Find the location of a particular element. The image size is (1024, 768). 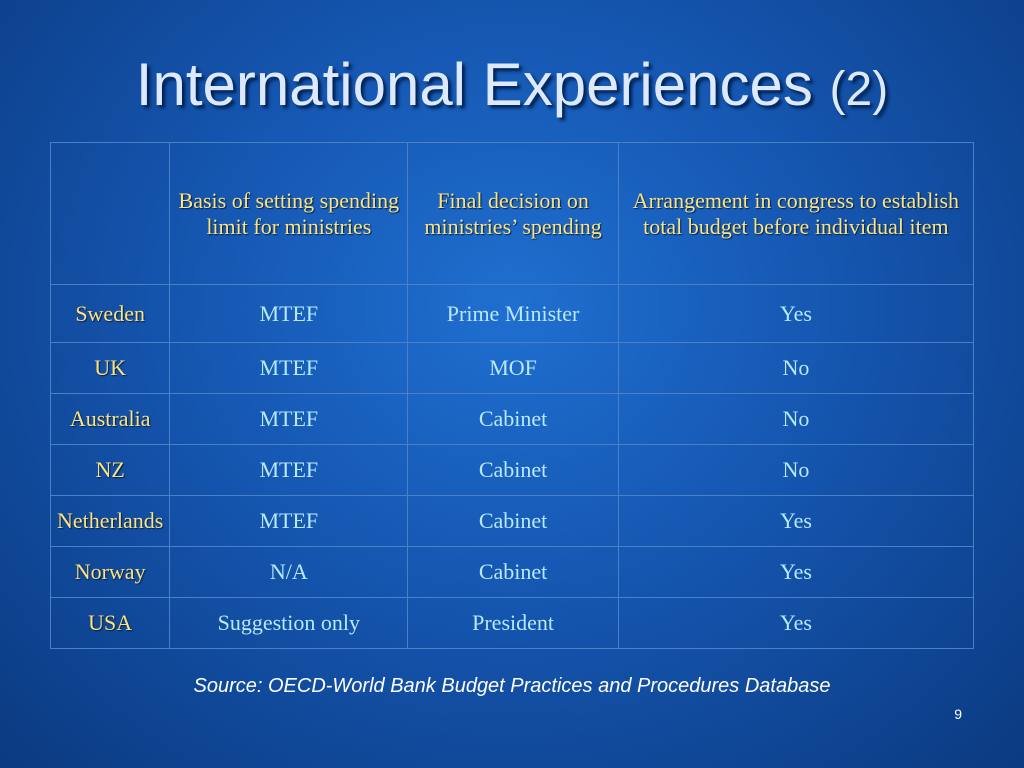

title-suffix: (2) is located at coordinates (859, 89).